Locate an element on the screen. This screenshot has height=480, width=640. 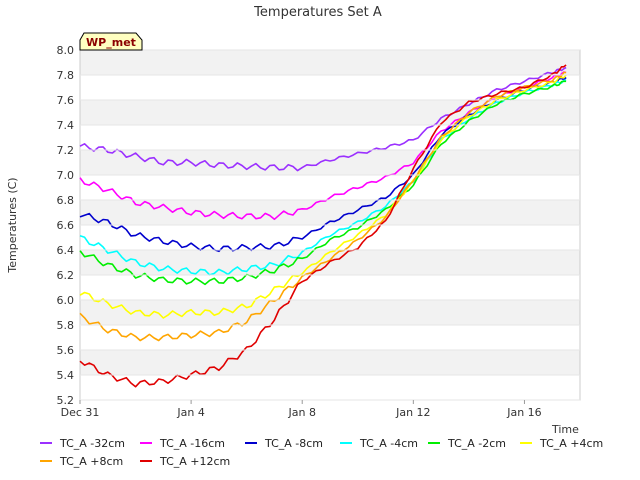
y-tick-label: 5.8 is located at coordinates (66, 325).